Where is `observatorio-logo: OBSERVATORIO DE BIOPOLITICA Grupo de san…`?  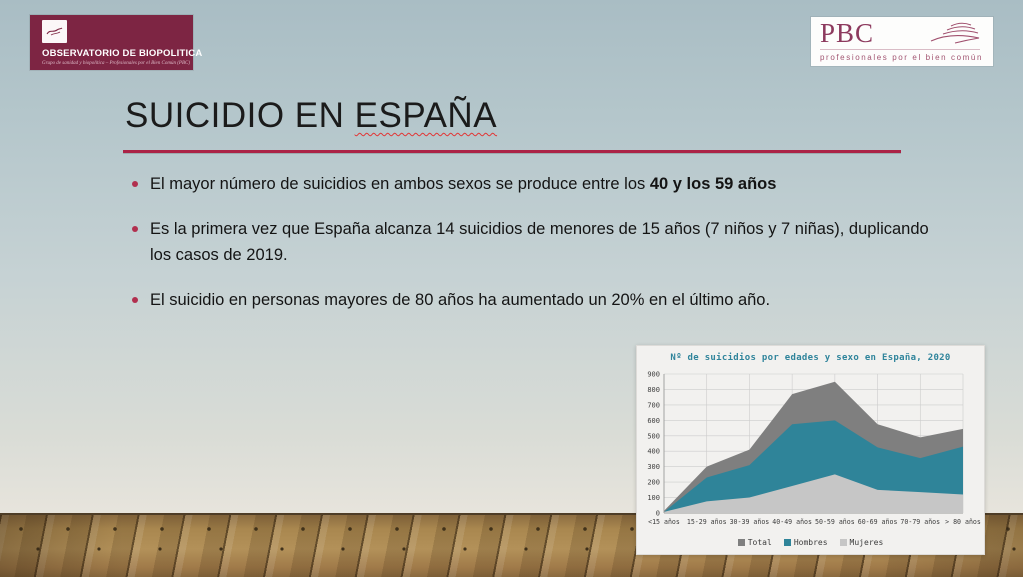 observatorio-logo: OBSERVATORIO DE BIOPOLITICA Grupo de san… is located at coordinates (116, 42).